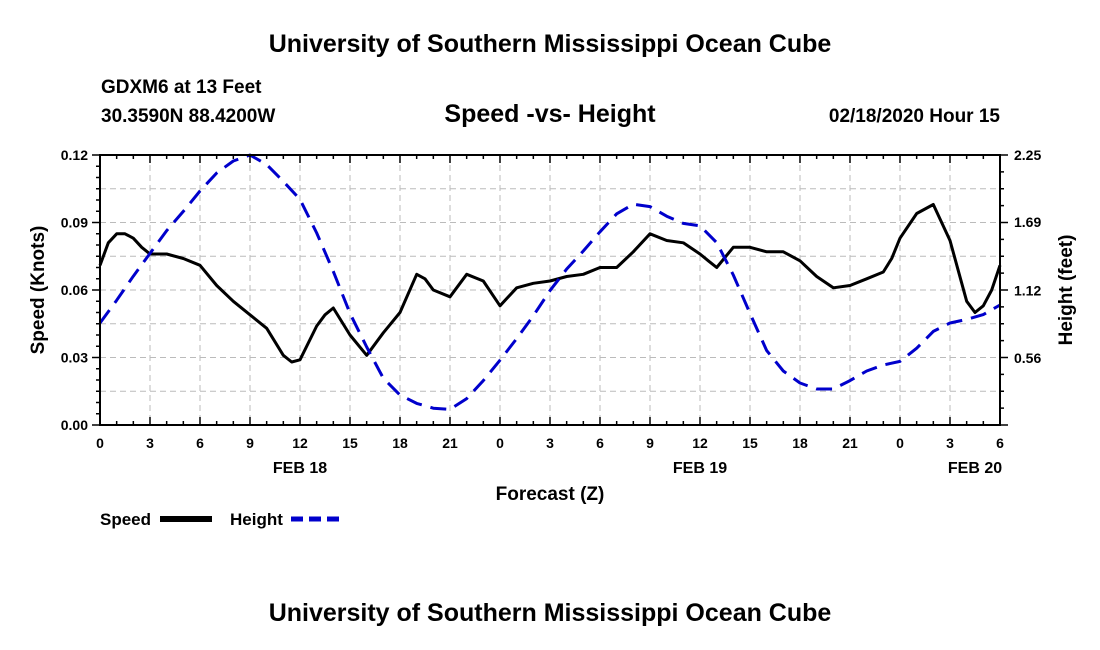 Image resolution: width=1100 pixels, height=650 pixels. Describe the element at coordinates (975, 468) in the screenshot. I see `date-label: FEB 20` at that location.